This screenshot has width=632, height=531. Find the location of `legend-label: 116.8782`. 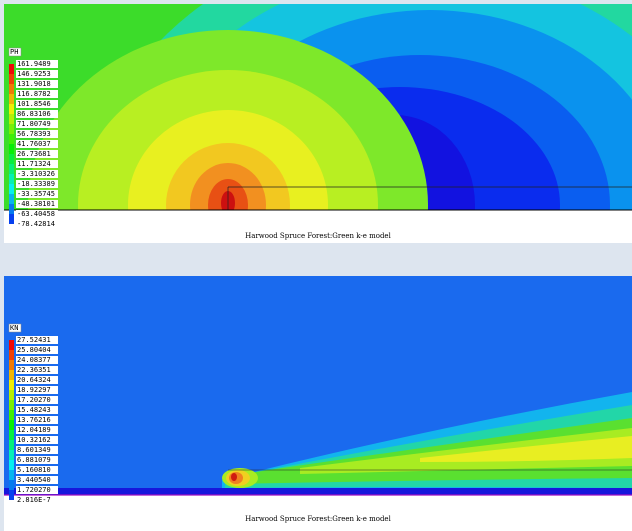

legend-label: 116.8782 is located at coordinates (34, 94).